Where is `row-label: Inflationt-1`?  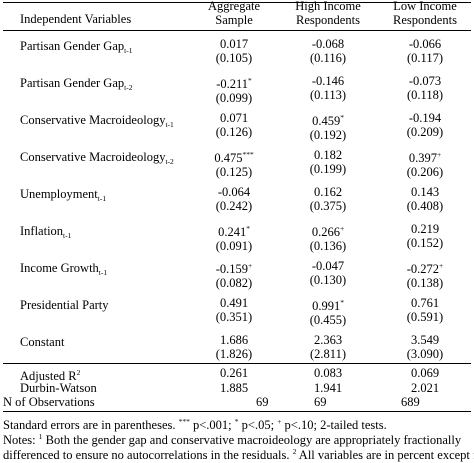 row-label: Inflationt-1 is located at coordinates (45, 233).